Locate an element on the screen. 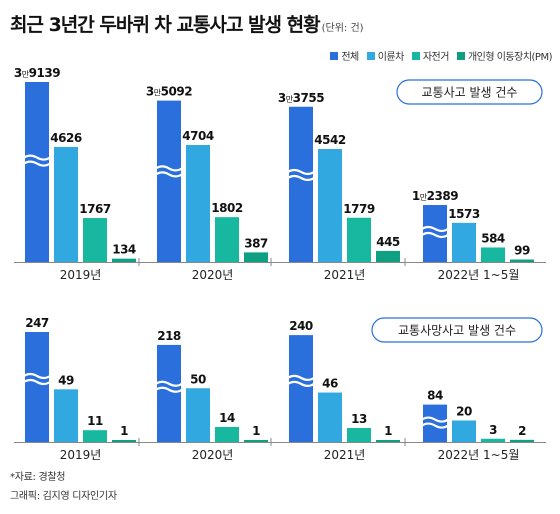 The width and height of the screenshot is (560, 514). data-label: 4704 is located at coordinates (198, 136).